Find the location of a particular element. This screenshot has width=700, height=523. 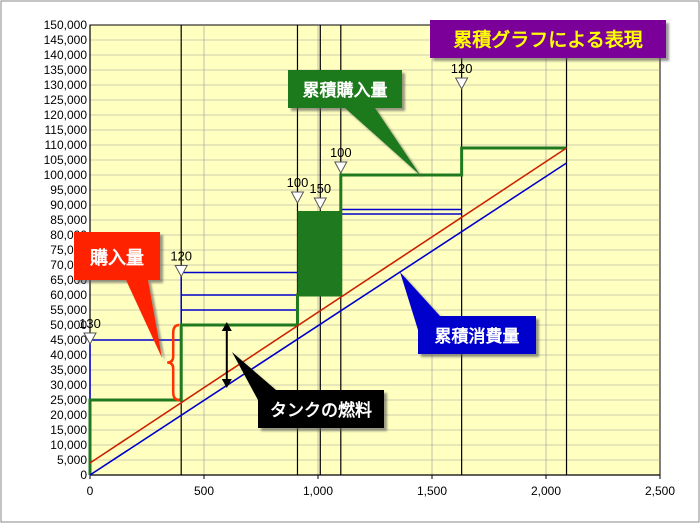

y-tick-label: 20,000 is located at coordinates (68, 415).